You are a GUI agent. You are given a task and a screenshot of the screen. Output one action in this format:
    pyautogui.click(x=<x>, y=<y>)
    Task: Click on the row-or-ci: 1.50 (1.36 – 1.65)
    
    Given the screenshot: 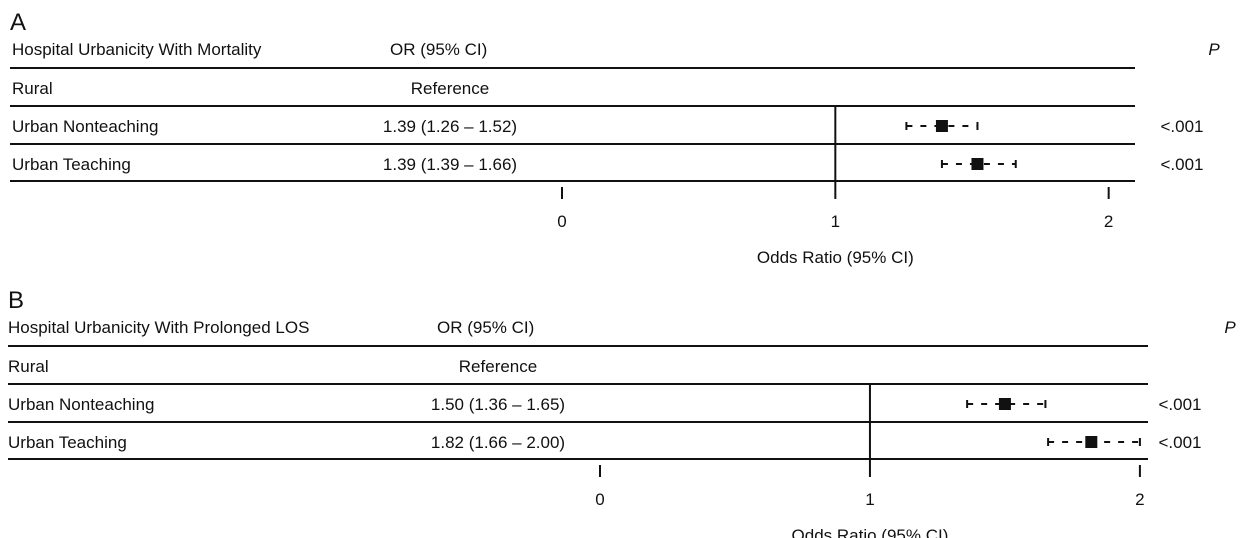 What is the action you would take?
    pyautogui.click(x=498, y=404)
    